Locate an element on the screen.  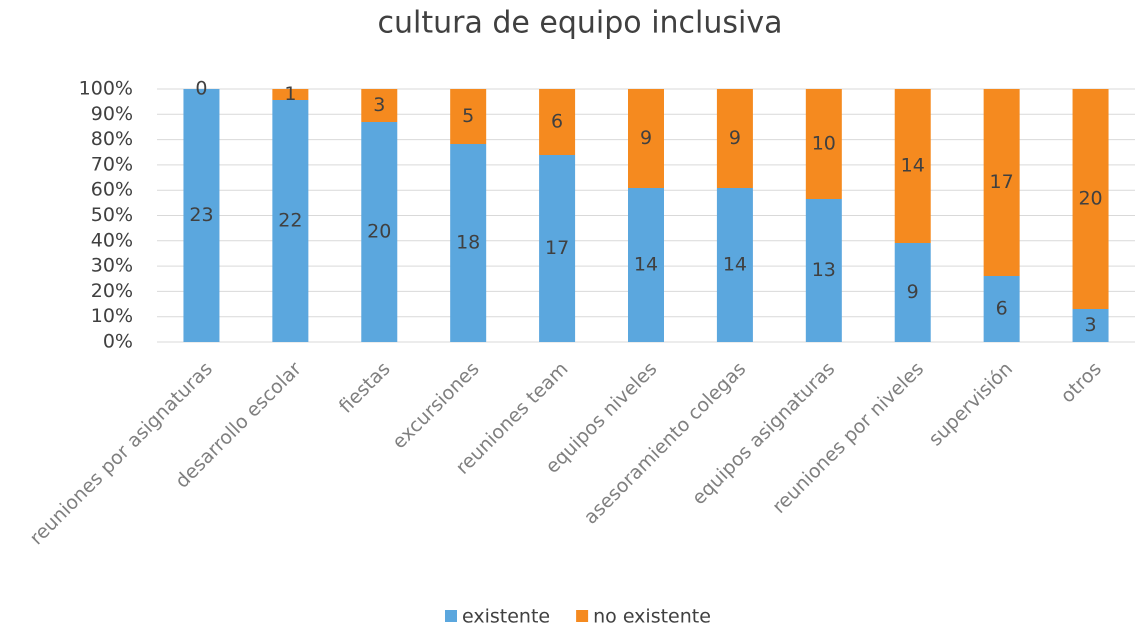
legend-label: existente is located at coordinates (506, 617).